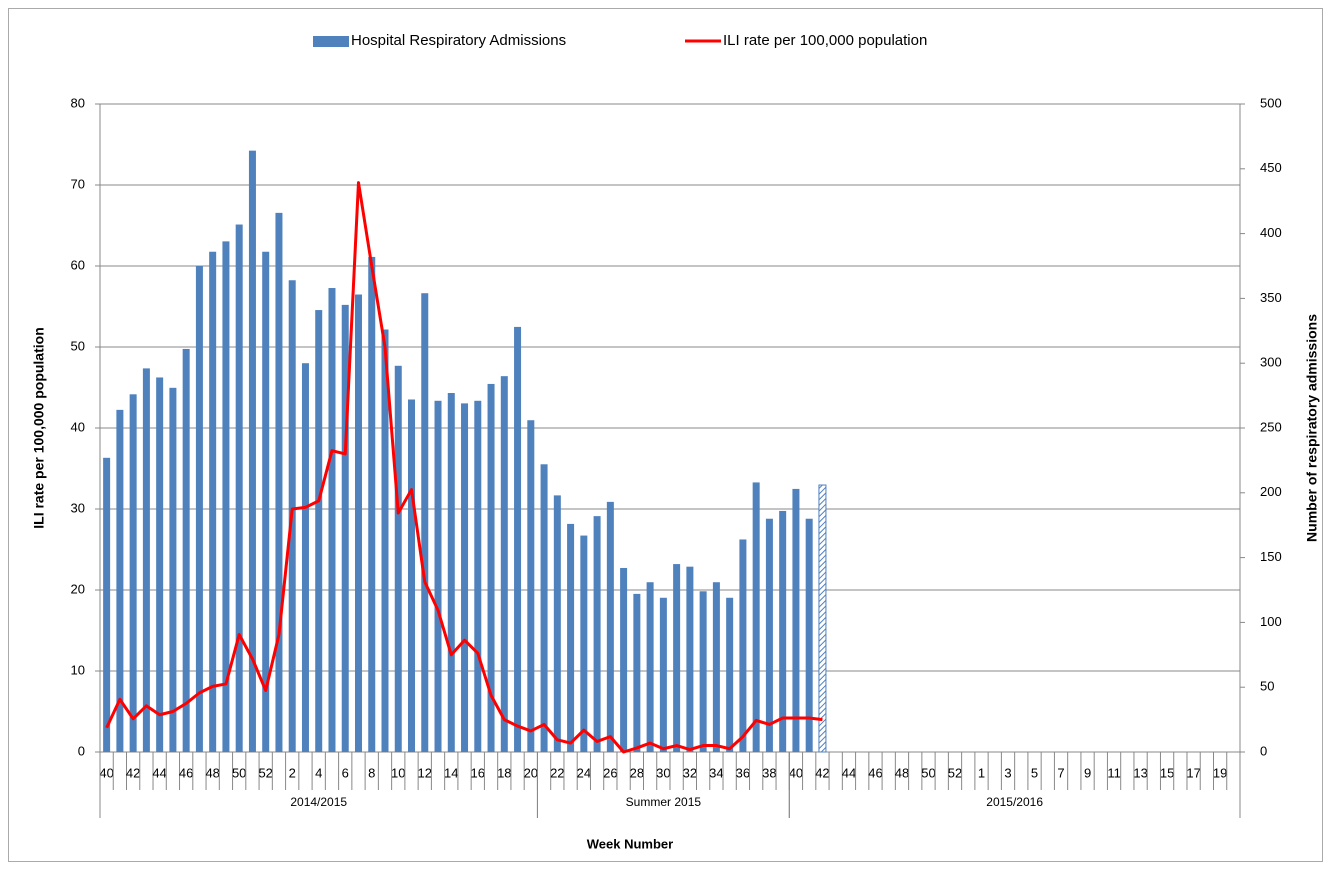  Describe the element at coordinates (584, 772) in the screenshot. I see `x-tick-label: 24` at that location.